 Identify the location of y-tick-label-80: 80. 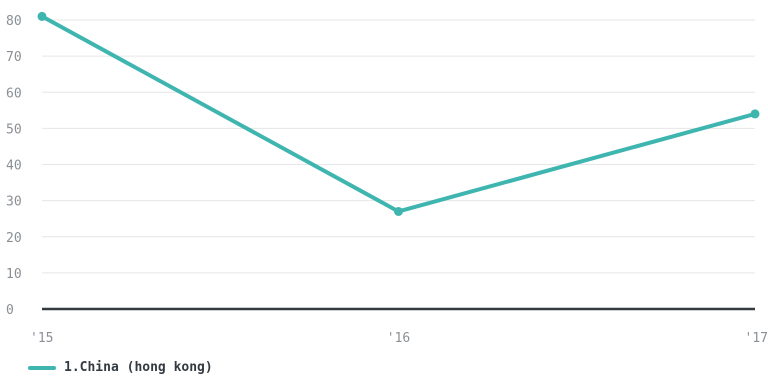
(14, 21).